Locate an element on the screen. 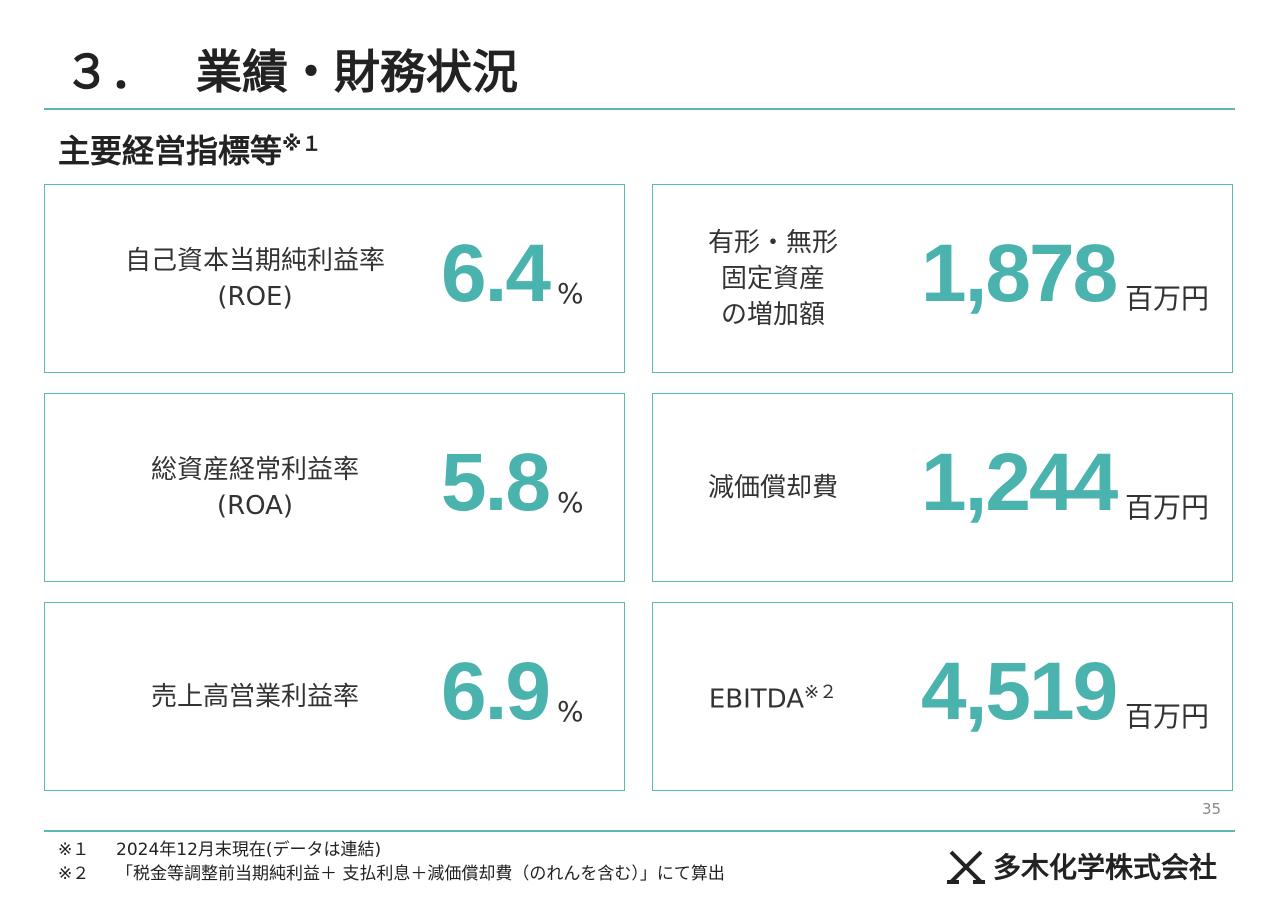 The height and width of the screenshot is (904, 1280). footnote-mark: ※１ is located at coordinates (74, 850).